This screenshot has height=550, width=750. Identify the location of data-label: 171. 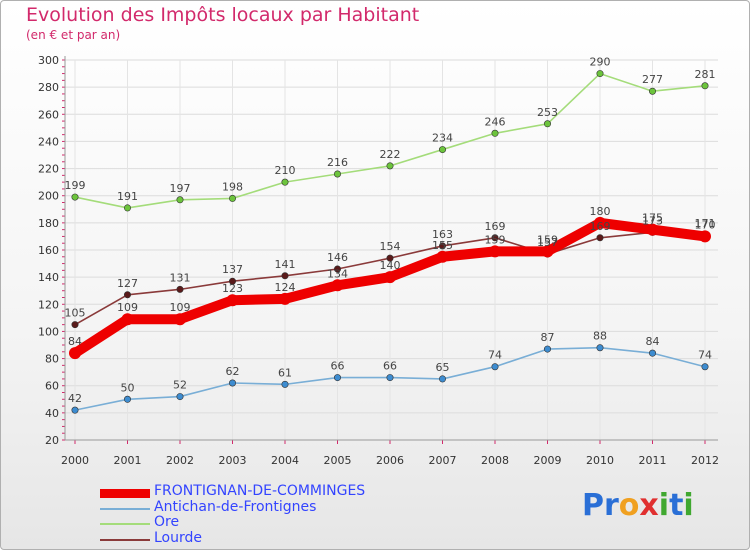
(705, 223).